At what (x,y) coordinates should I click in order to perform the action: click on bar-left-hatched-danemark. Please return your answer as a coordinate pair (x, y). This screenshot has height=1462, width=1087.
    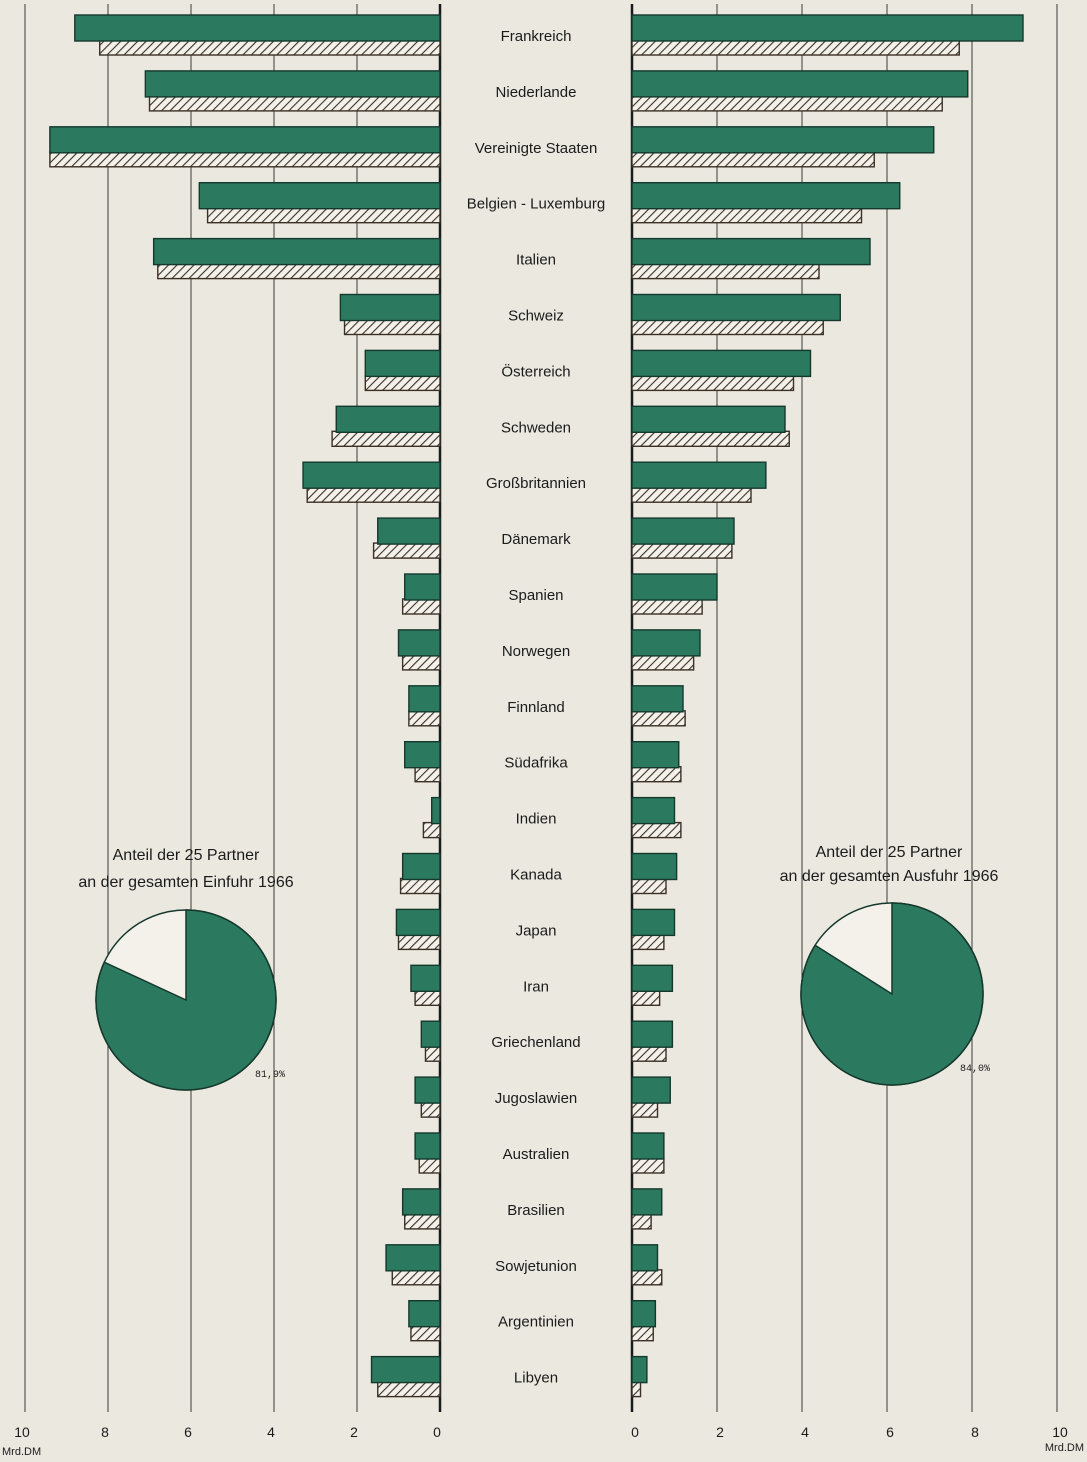
    Looking at the image, I should click on (406, 550).